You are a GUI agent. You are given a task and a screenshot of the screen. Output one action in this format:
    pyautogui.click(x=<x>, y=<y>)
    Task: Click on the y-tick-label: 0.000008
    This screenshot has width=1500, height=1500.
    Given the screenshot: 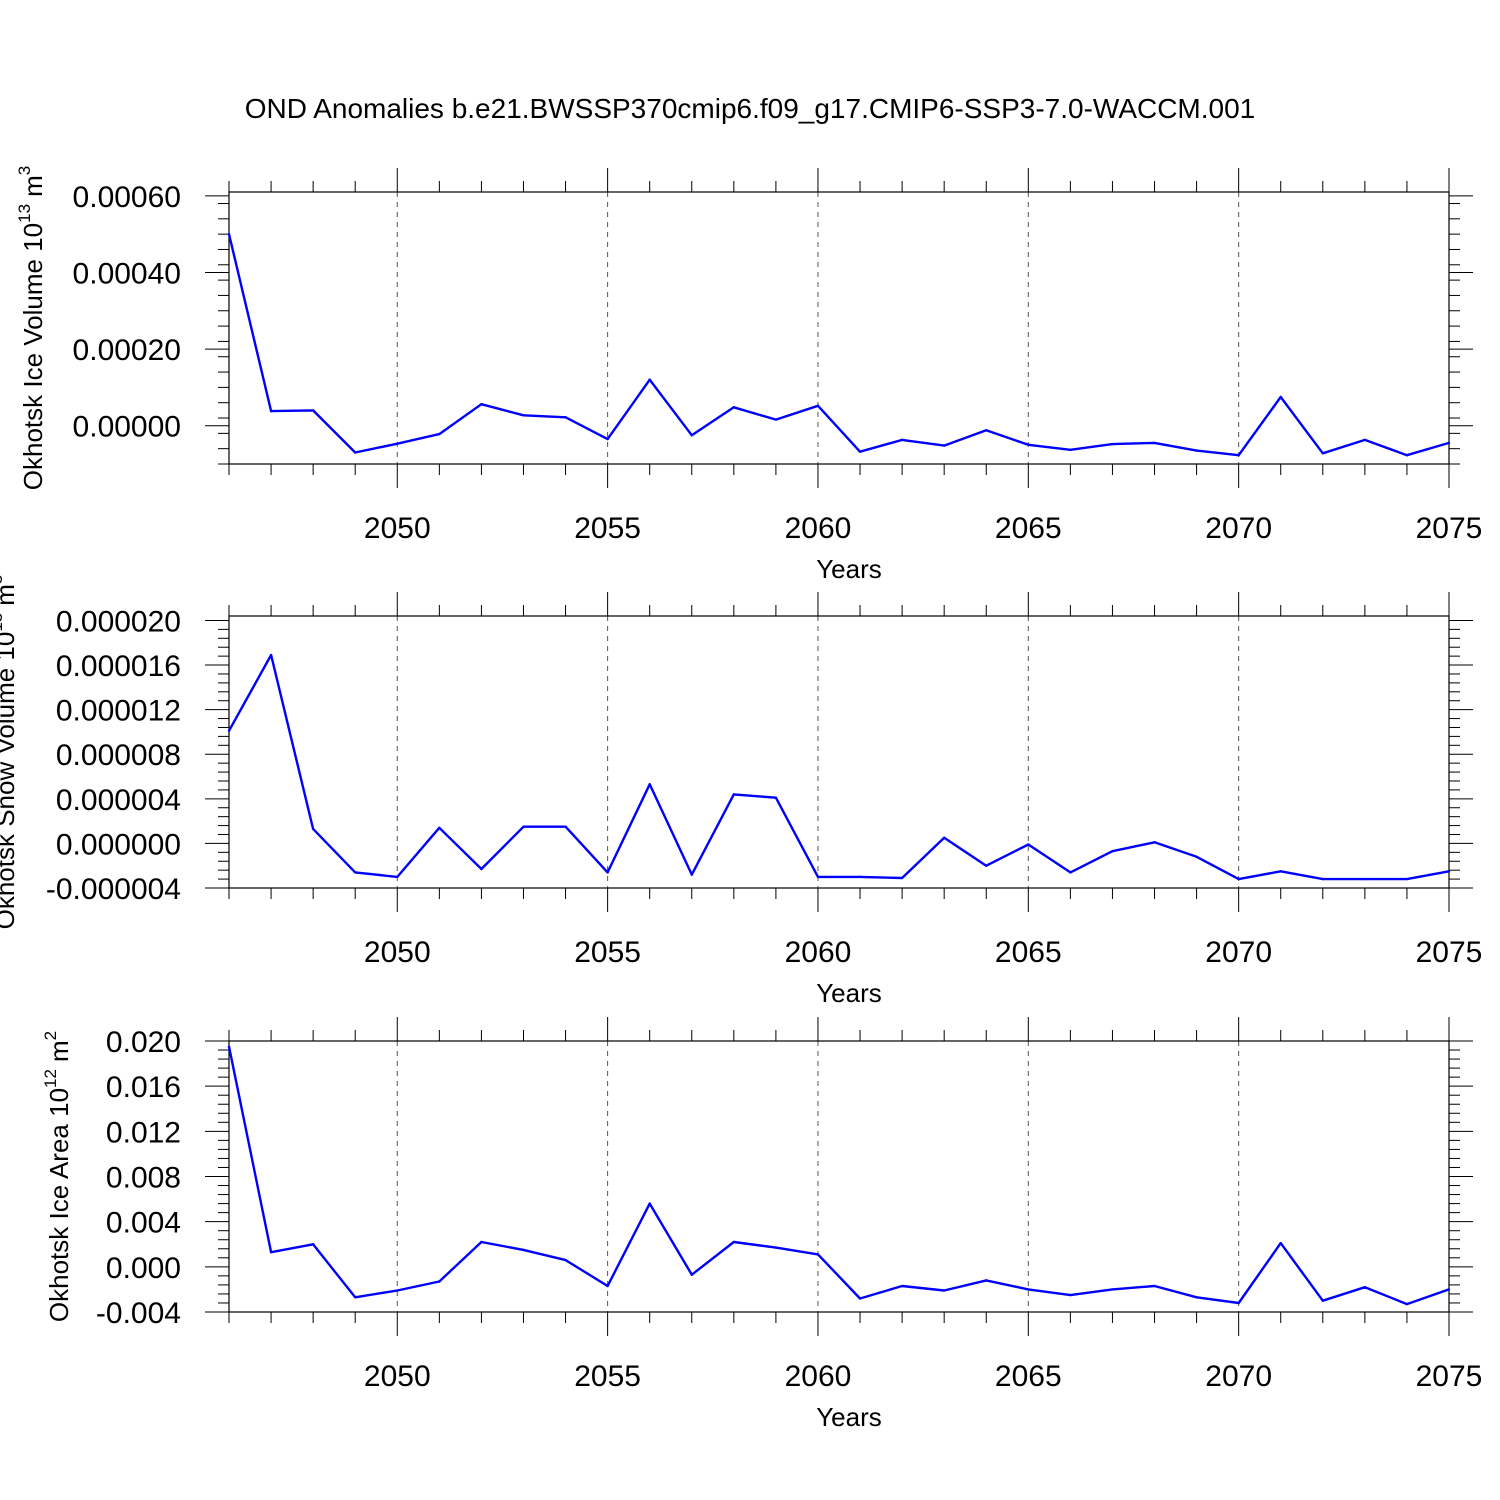 What is the action you would take?
    pyautogui.click(x=118, y=755)
    